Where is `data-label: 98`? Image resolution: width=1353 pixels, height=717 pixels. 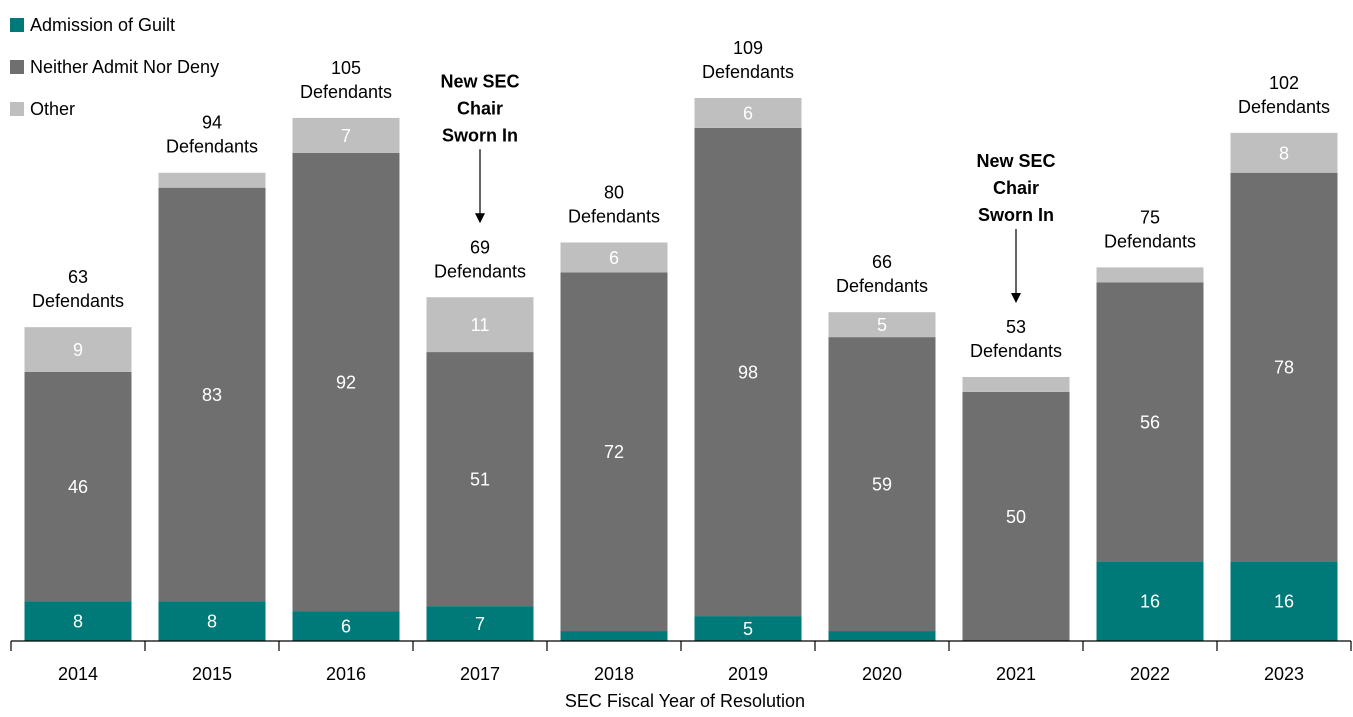 data-label: 98 is located at coordinates (748, 372).